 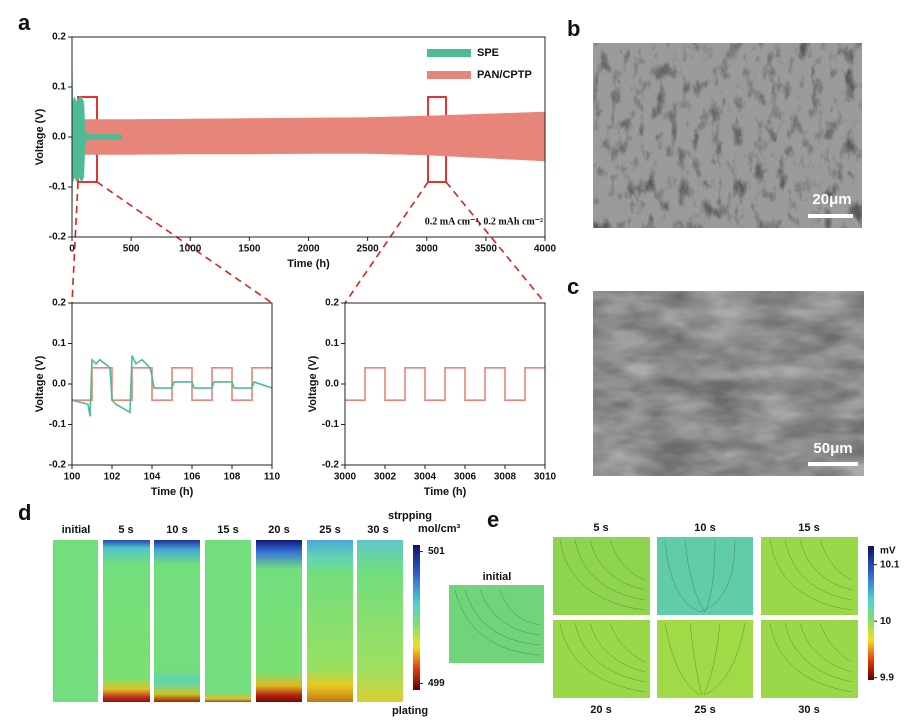 What do you see at coordinates (886, 621) in the screenshot?
I see `colorbar-tick-label: 10` at bounding box center [886, 621].